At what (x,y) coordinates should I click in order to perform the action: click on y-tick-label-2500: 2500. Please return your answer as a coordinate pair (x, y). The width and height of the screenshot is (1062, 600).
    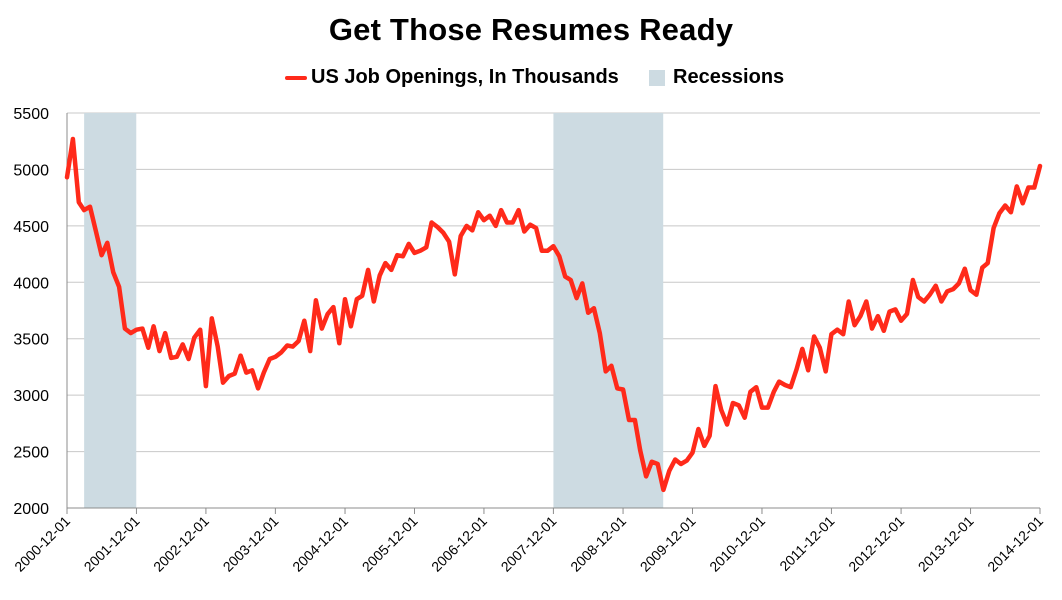
    Looking at the image, I should click on (31, 453).